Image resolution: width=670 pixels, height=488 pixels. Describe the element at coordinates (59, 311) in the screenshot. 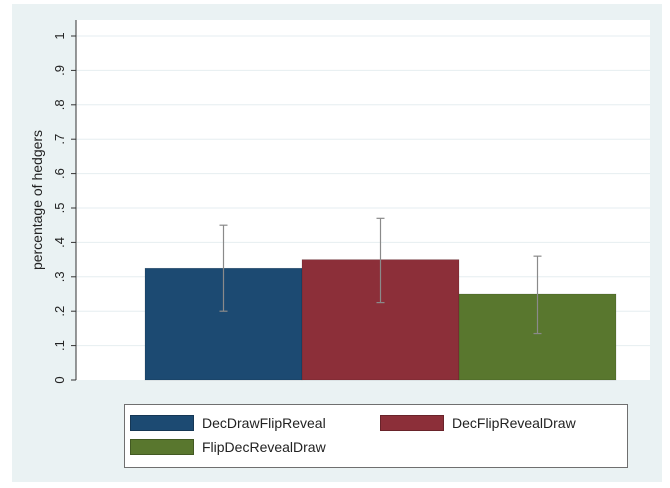

I see `y-tick-label: .2` at that location.